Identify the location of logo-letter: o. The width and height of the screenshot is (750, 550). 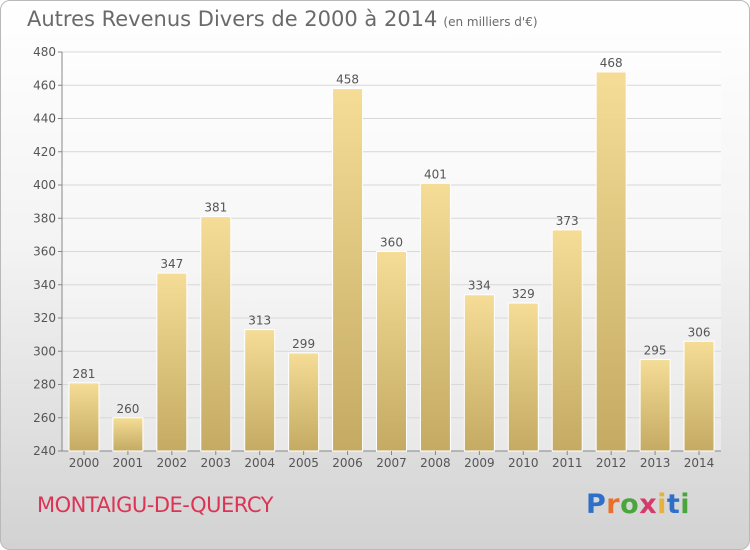
(630, 504).